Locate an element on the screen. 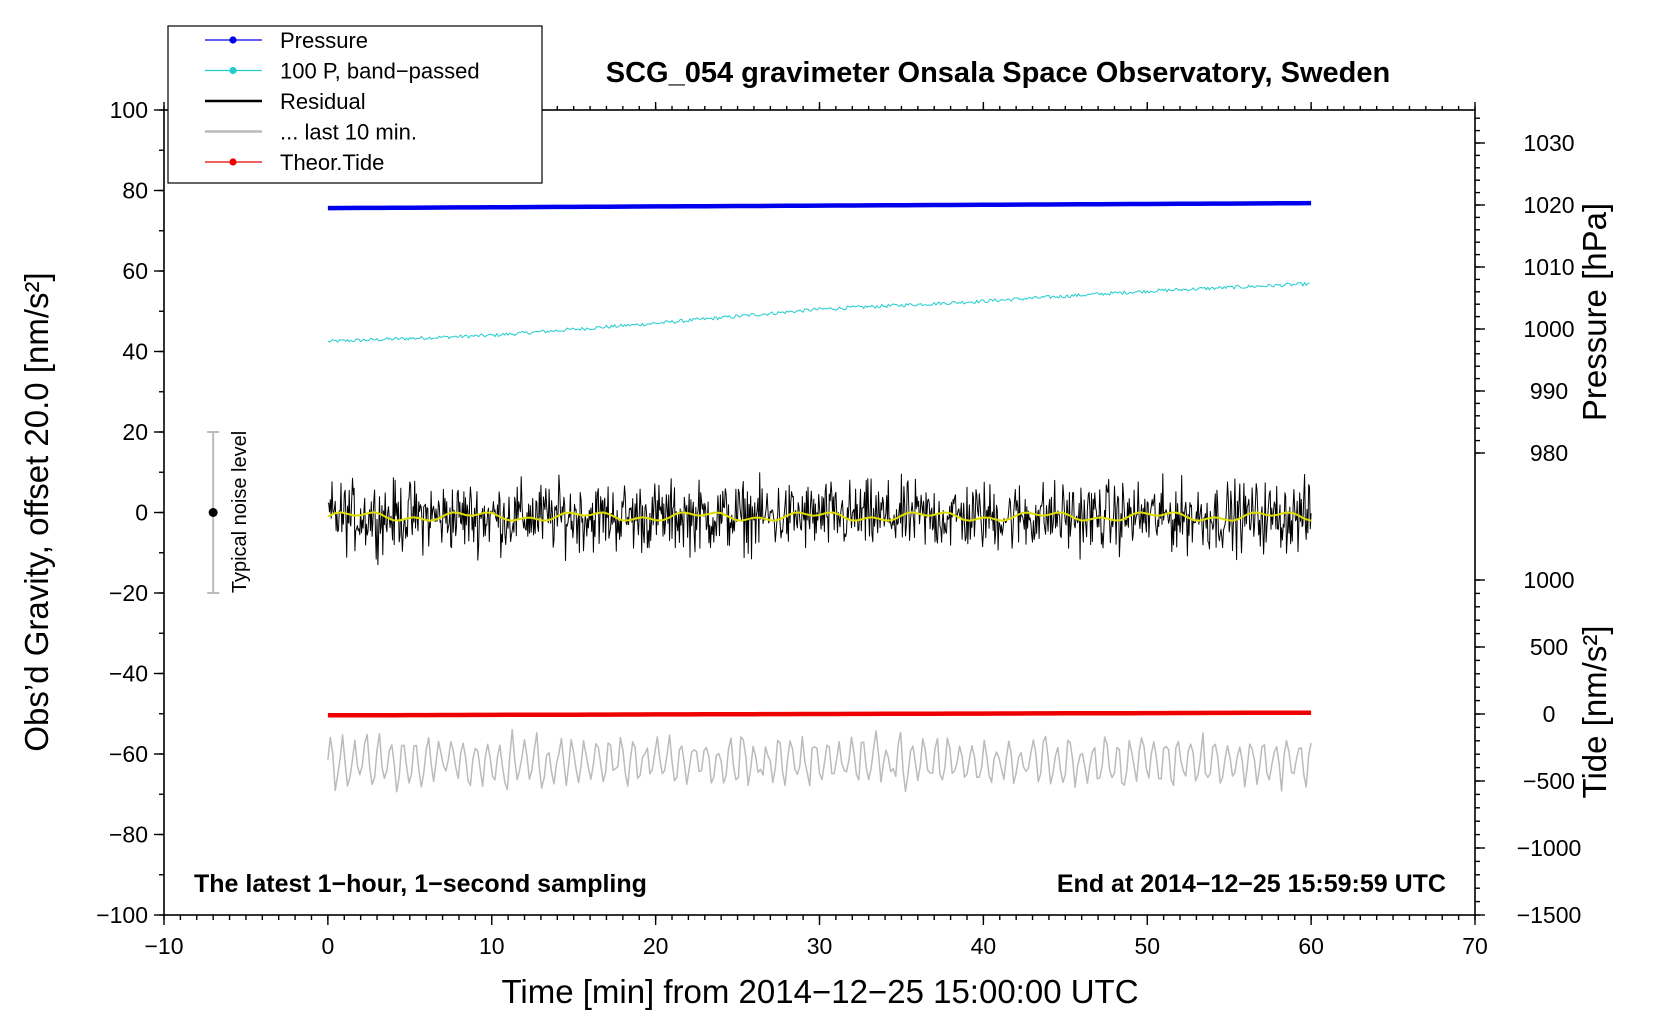 The width and height of the screenshot is (1660, 1020). y-tick-label: −20 is located at coordinates (128, 593).